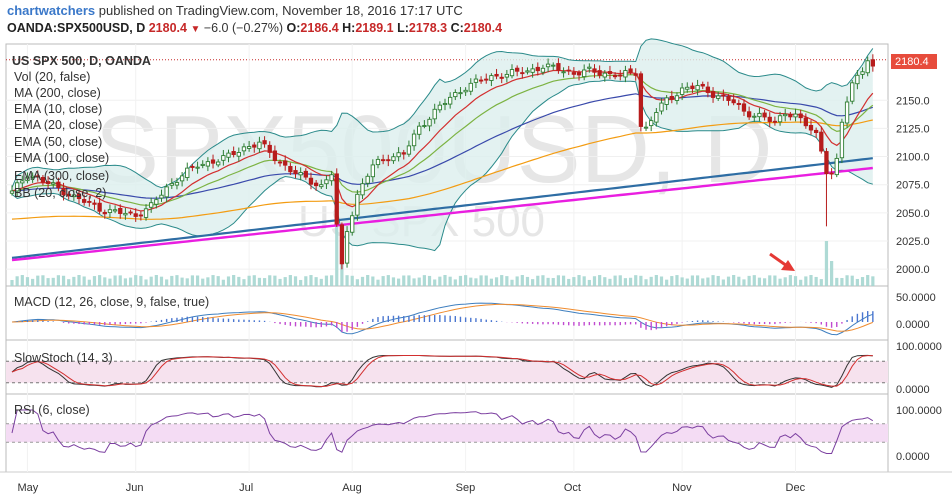  I want to click on legend-title: US SPX 500, D, OANDA, so click(81, 61).